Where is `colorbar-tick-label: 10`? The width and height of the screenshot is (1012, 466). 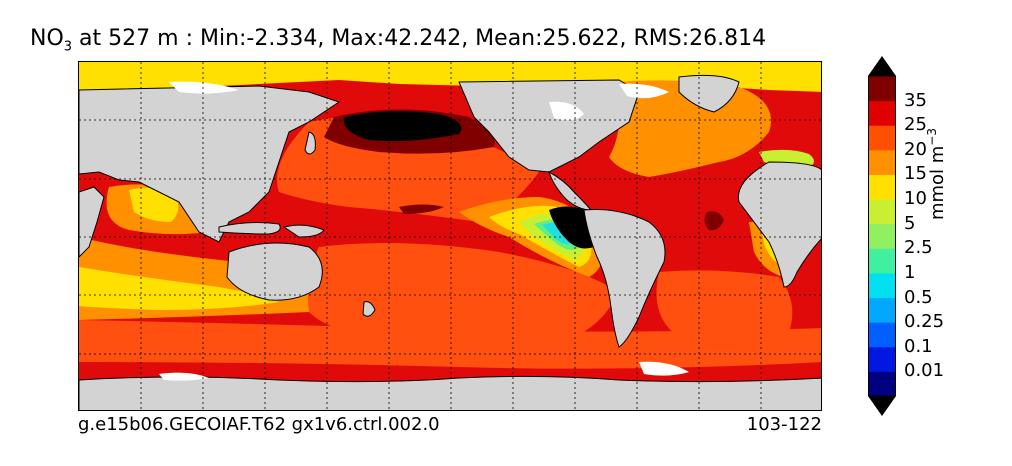 colorbar-tick-label: 10 is located at coordinates (915, 199).